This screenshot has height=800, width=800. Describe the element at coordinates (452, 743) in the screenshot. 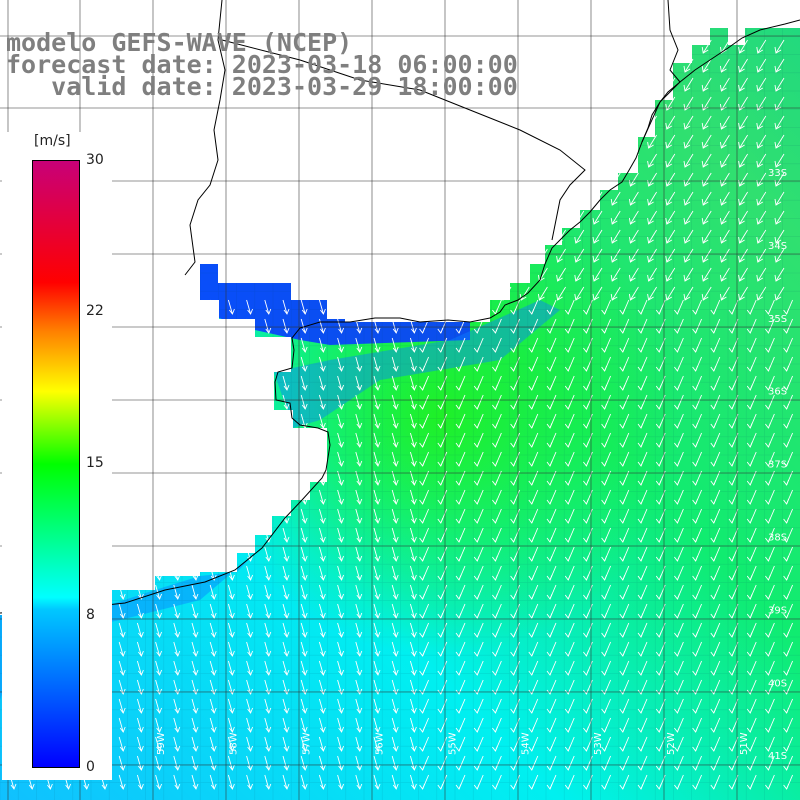

I see `lon-label: 55W` at that location.